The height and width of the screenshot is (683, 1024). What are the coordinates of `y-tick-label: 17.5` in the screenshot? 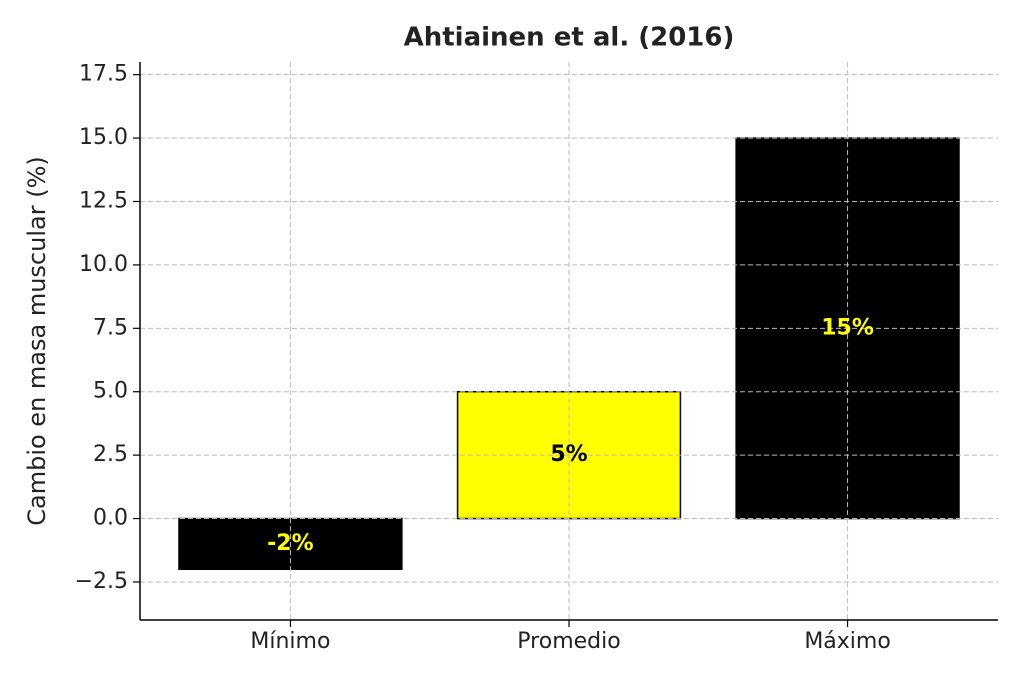 It's located at (103, 74).